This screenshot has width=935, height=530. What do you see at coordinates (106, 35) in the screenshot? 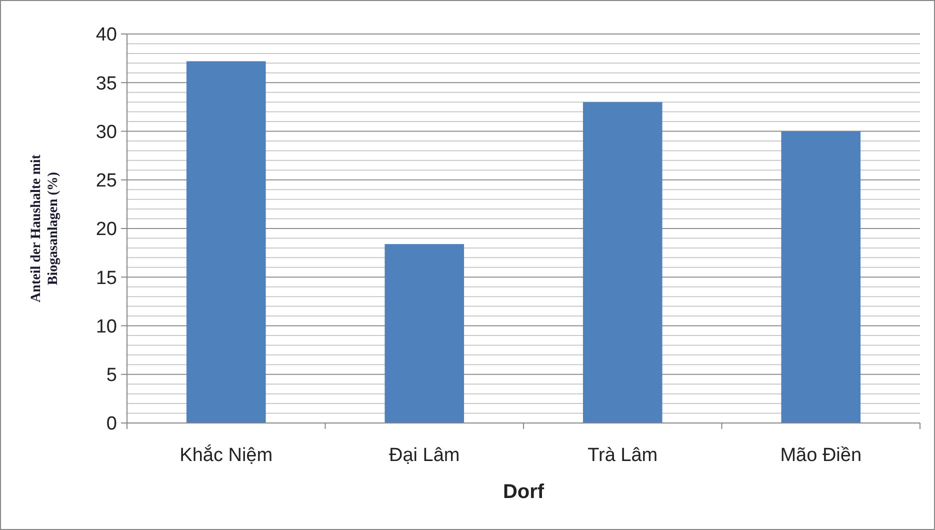
I see `y-tick-label: 40` at bounding box center [106, 35].